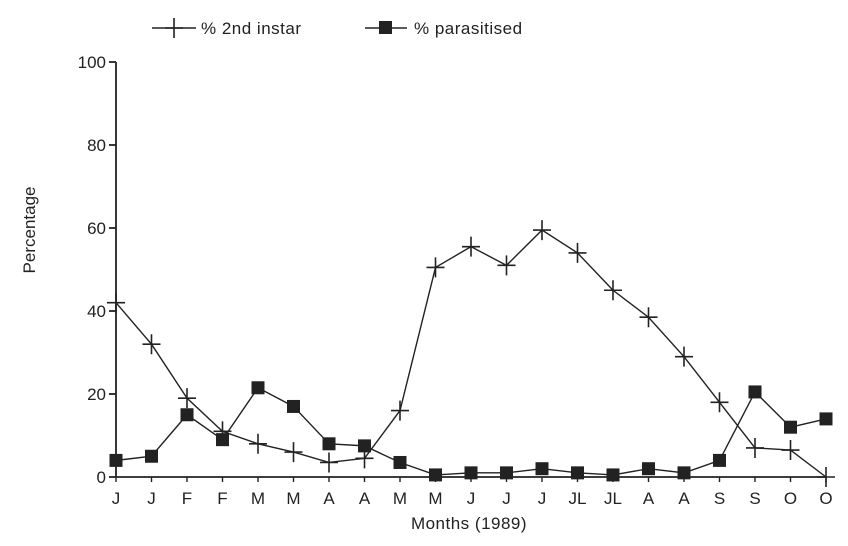 The width and height of the screenshot is (848, 546). What do you see at coordinates (96, 311) in the screenshot?
I see `y-tick-label: 40` at bounding box center [96, 311].